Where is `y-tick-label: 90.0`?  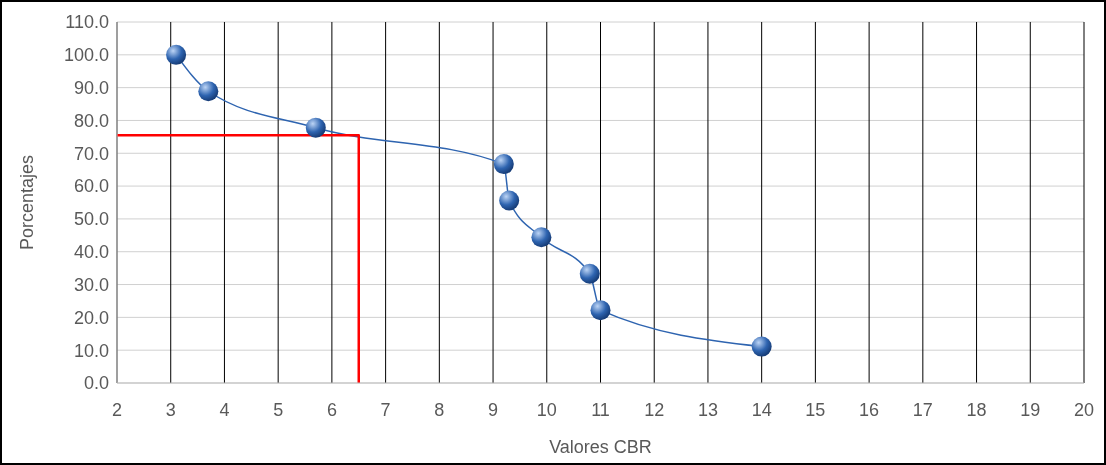 y-tick-label: 90.0 is located at coordinates (91, 88).